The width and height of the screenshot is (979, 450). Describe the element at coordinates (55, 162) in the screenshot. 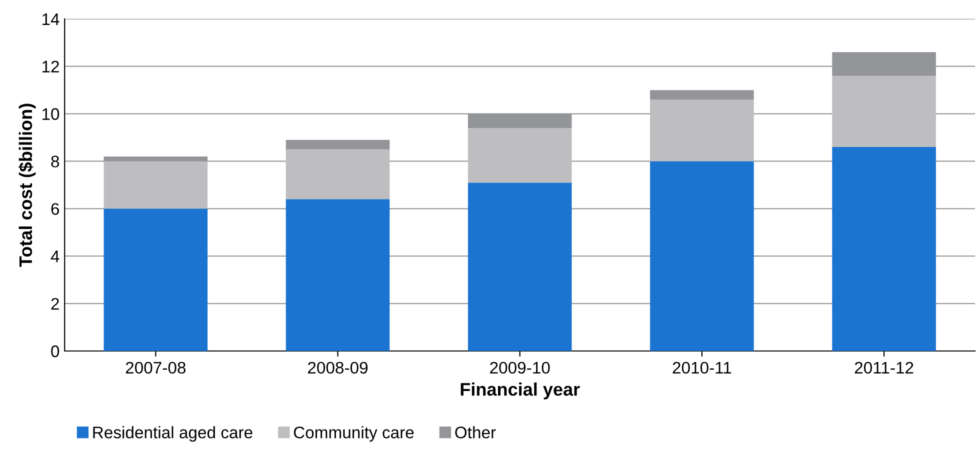

I see `y-tick-label: 8` at that location.